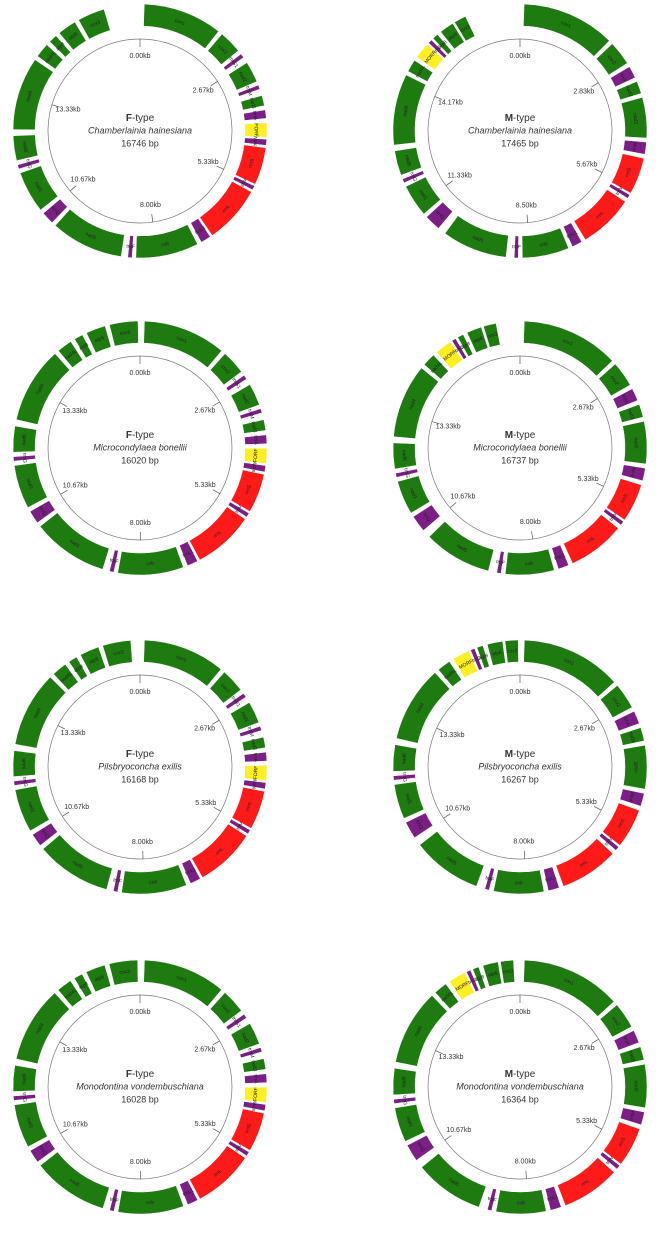 The image size is (668, 1249). Describe the element at coordinates (450, 103) in the screenshot. I see `scale-label: 14.17kb` at that location.